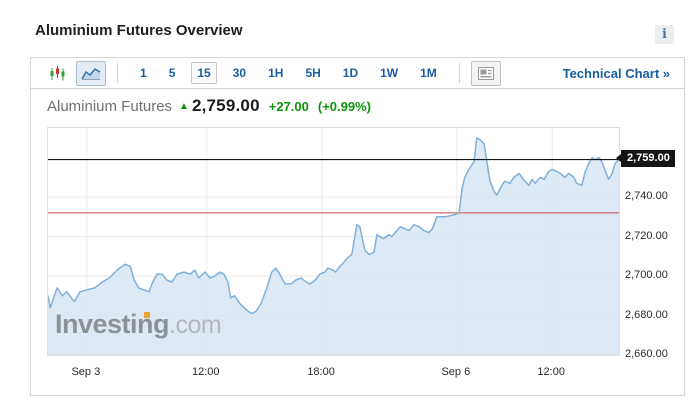  I want to click on interval-button-1w: 1W, so click(389, 73).